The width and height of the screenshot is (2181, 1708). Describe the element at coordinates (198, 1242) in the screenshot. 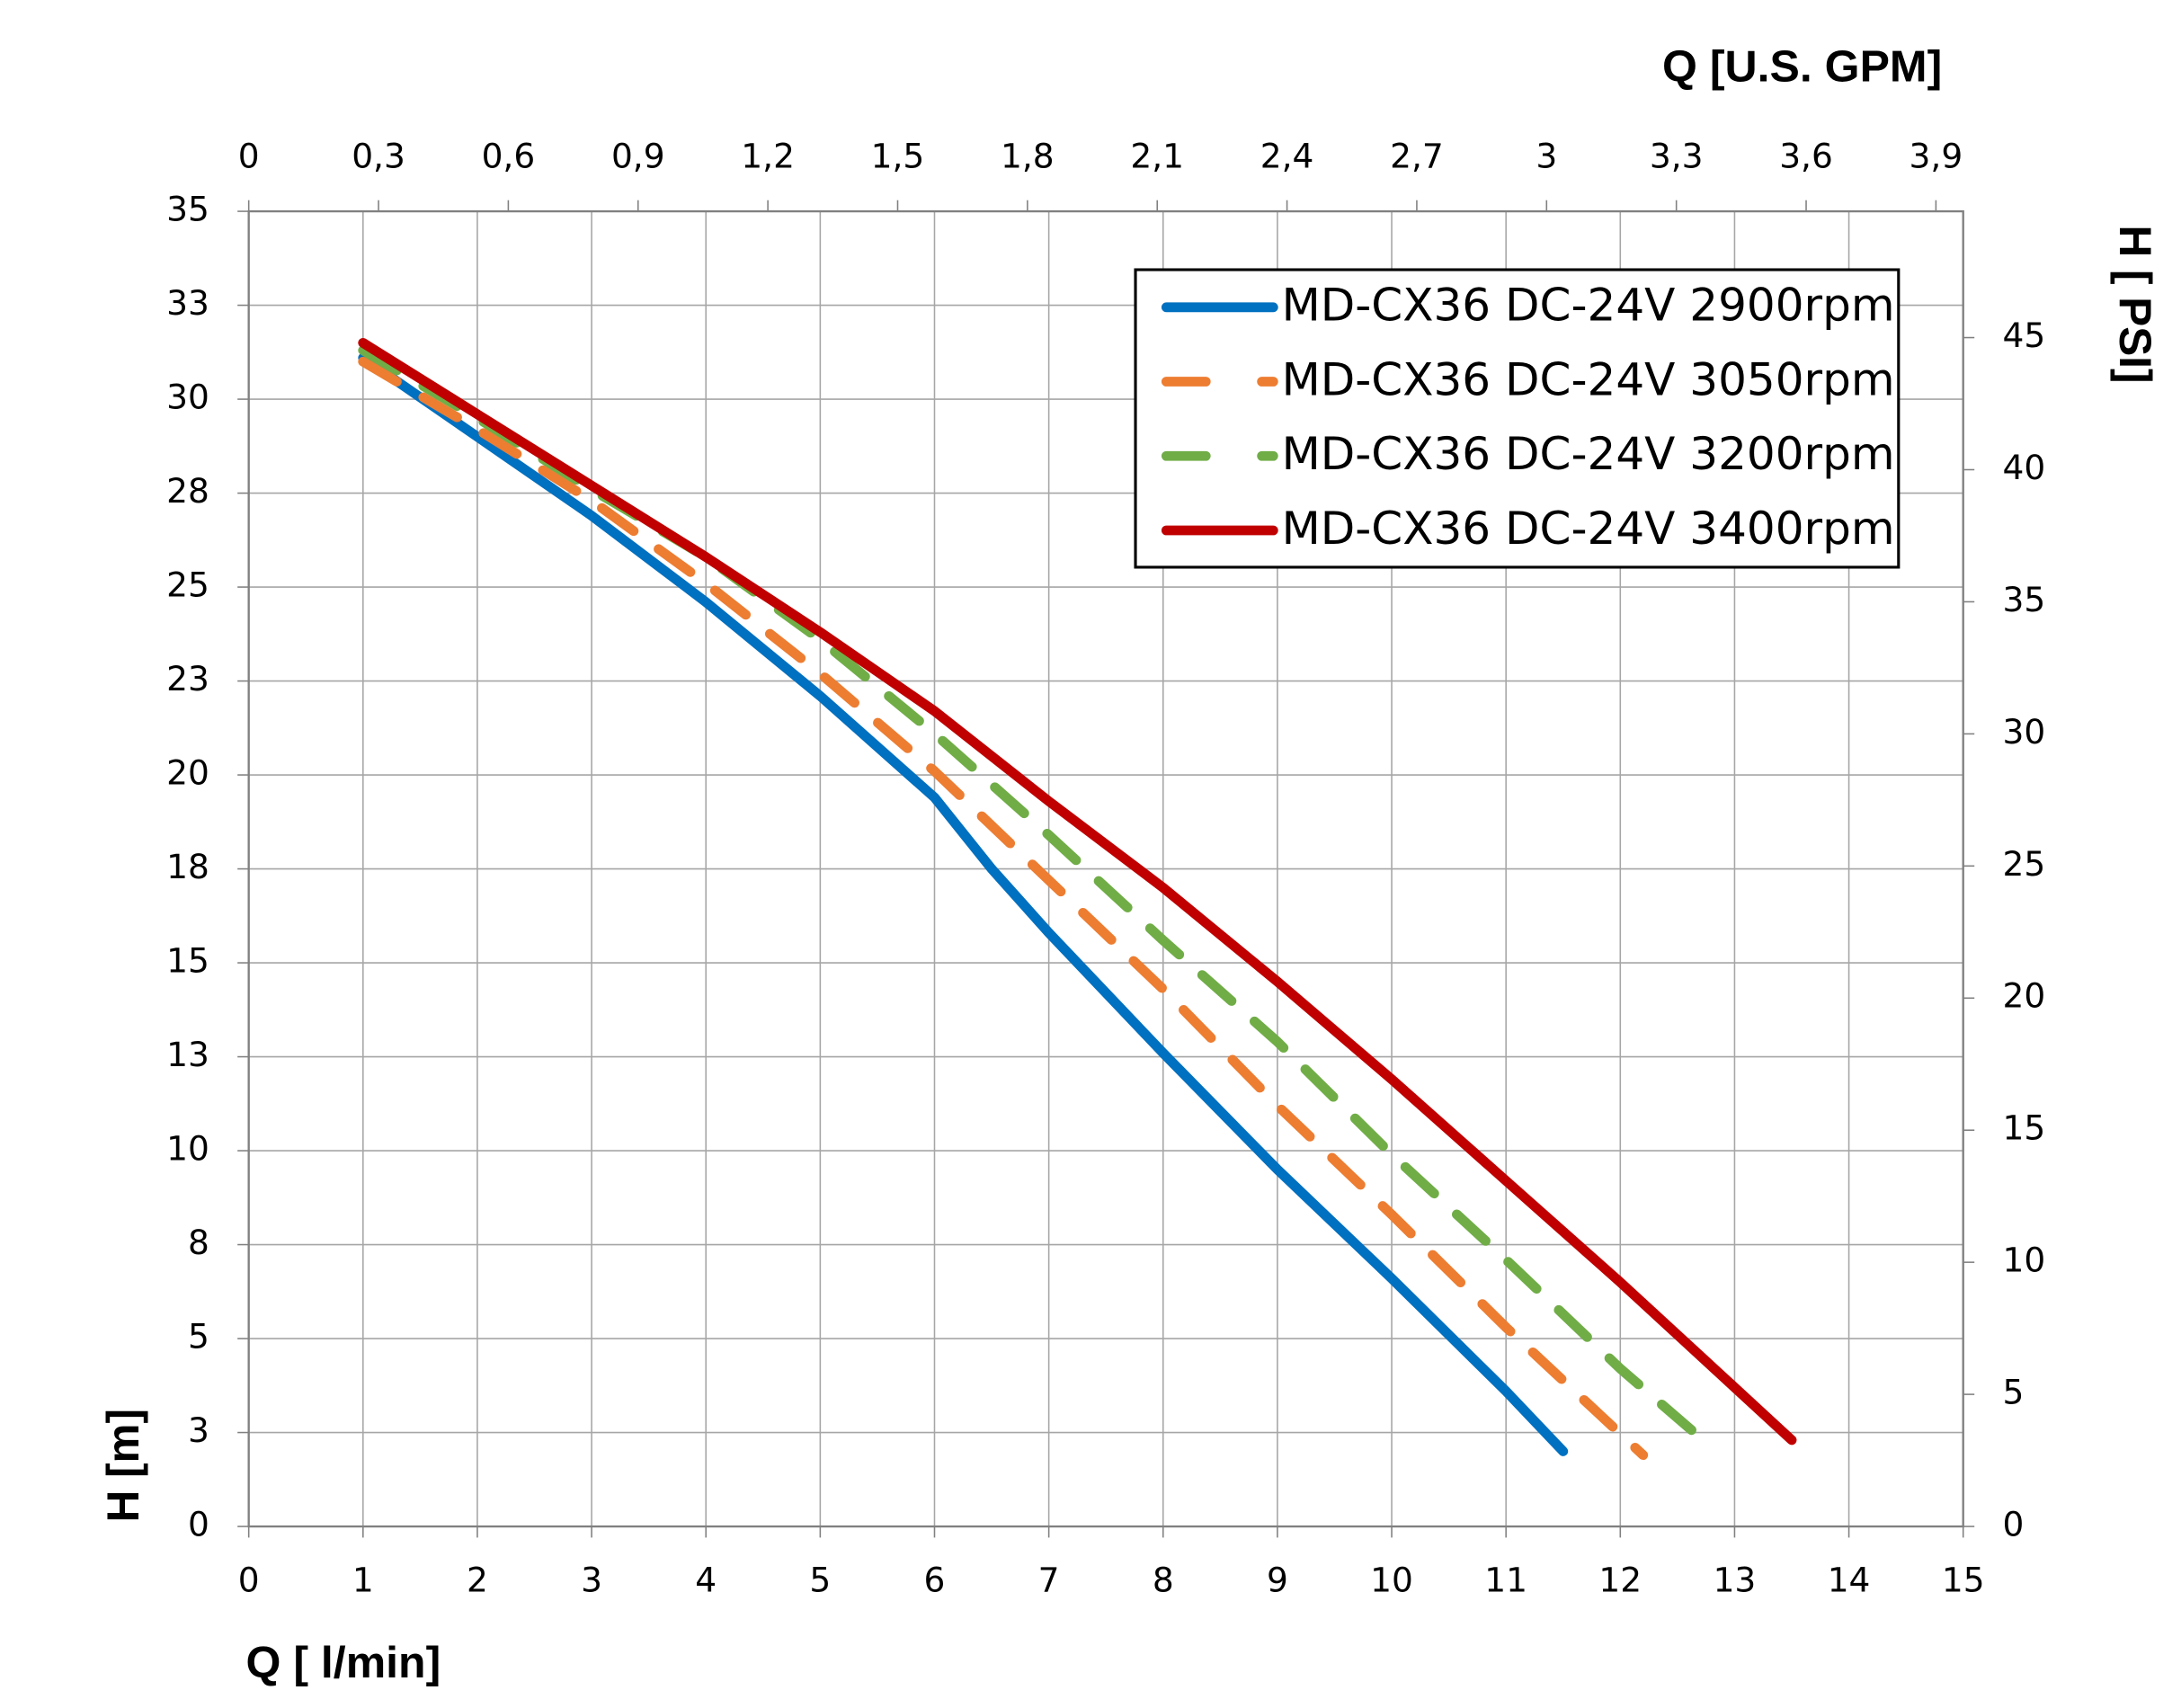

I see `y-tick-label: 8` at that location.